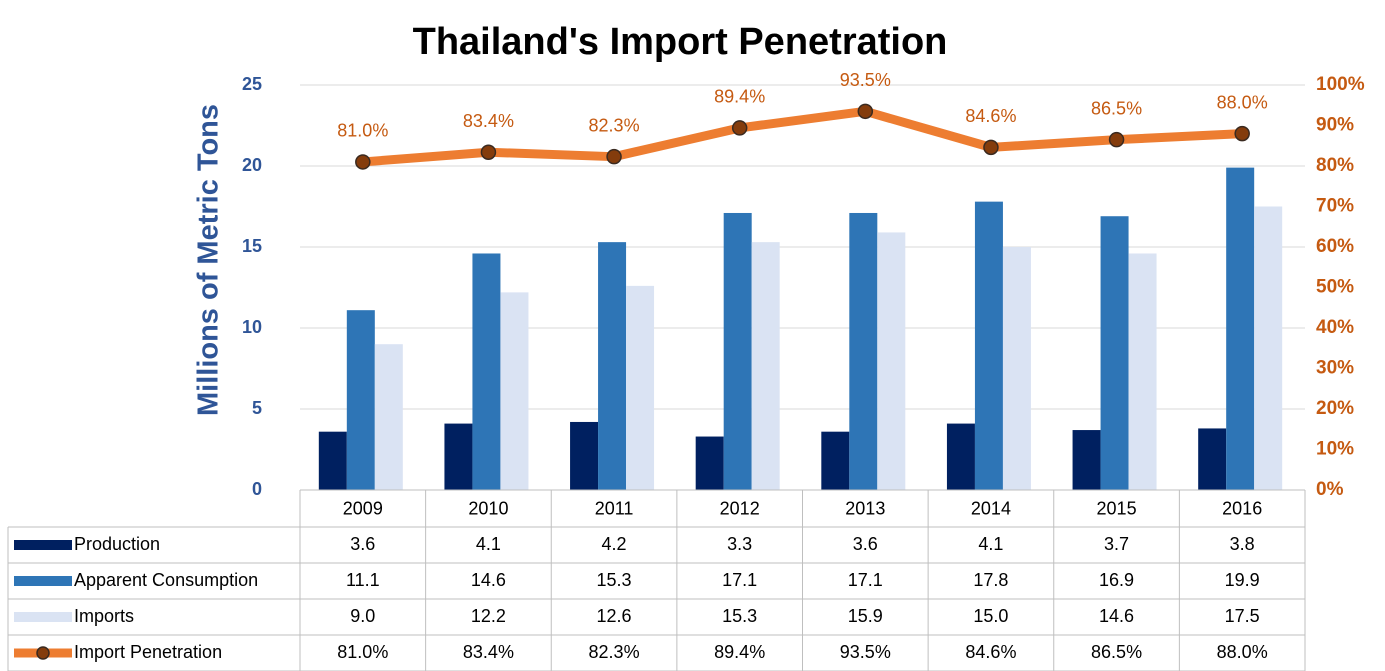 The width and height of the screenshot is (1385, 671). Describe the element at coordinates (1117, 508) in the screenshot. I see `x-tick-label: 2015` at that location.